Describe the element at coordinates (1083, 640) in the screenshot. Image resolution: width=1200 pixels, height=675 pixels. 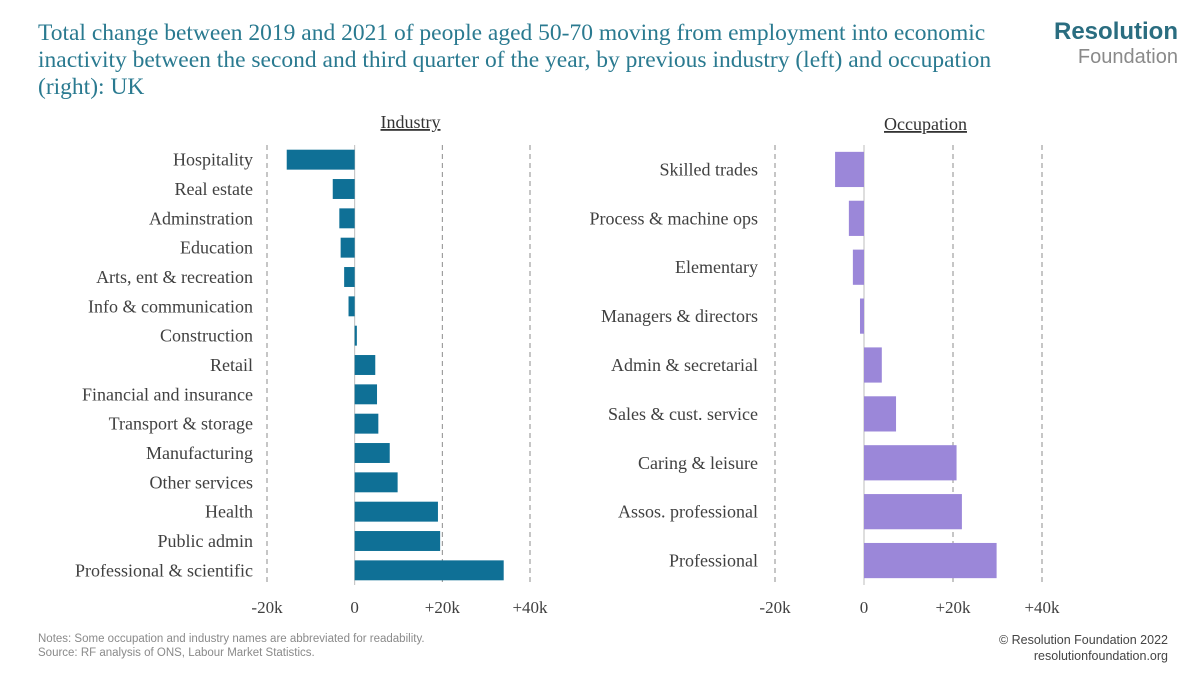
I see `copyright-line: © Resolution Foundation 2022` at that location.